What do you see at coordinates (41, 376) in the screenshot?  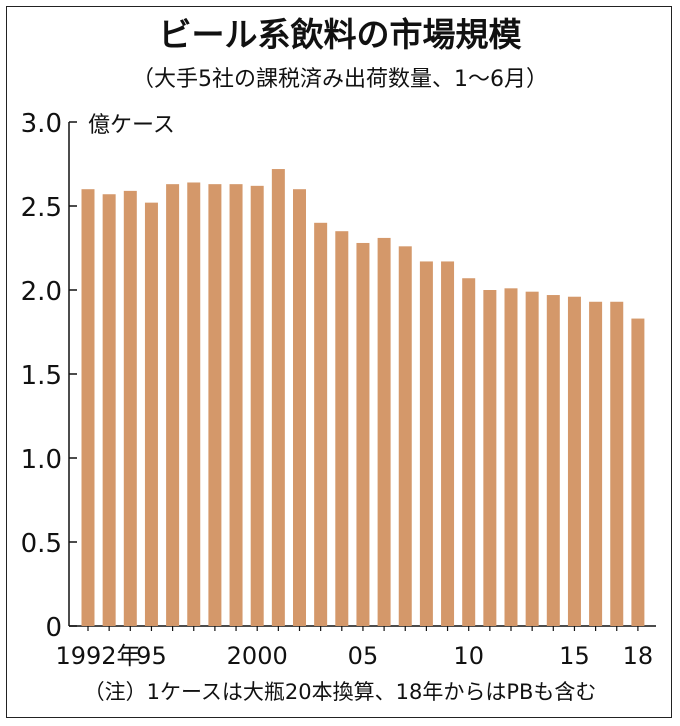 I see `y-tick-label: 1.5` at bounding box center [41, 376].